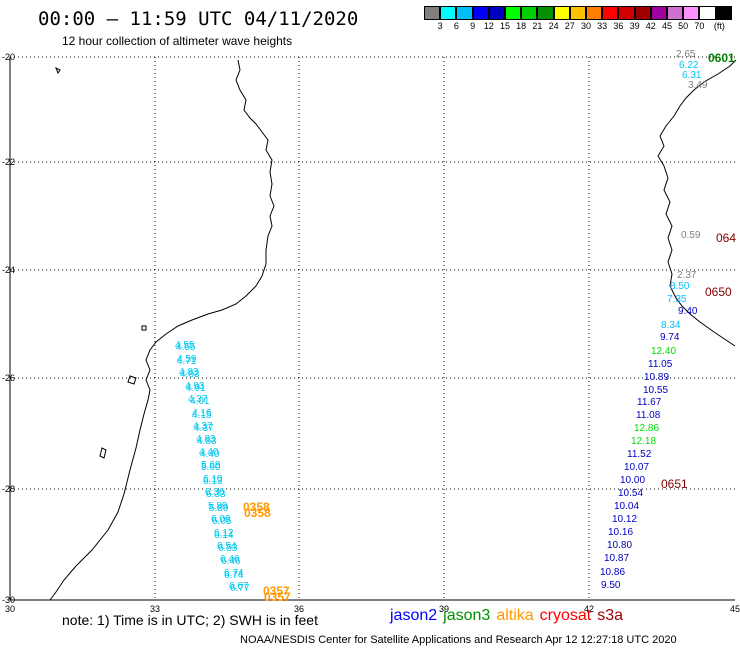 The width and height of the screenshot is (740, 650). I want to click on wave-height-value: 6.14, so click(224, 535).